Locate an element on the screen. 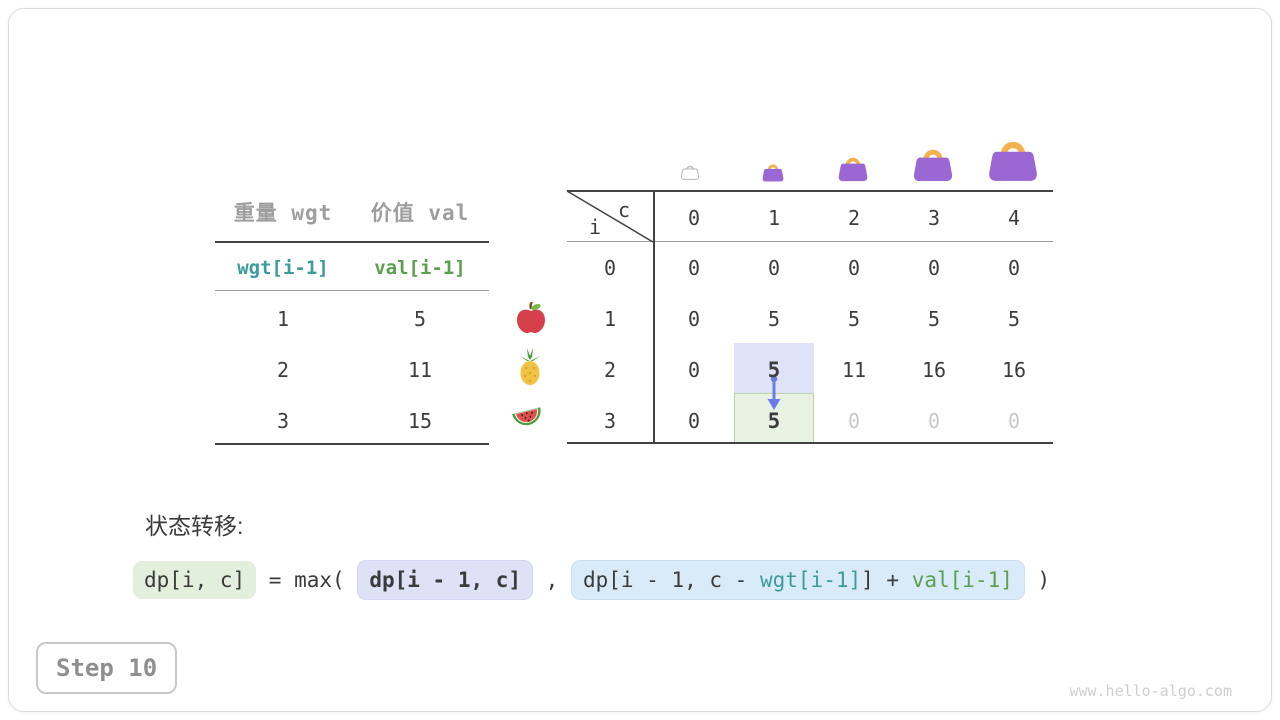 This screenshot has width=1280, height=720. formula-arg-take-dp: dp[i - 1, c - is located at coordinates (671, 580).